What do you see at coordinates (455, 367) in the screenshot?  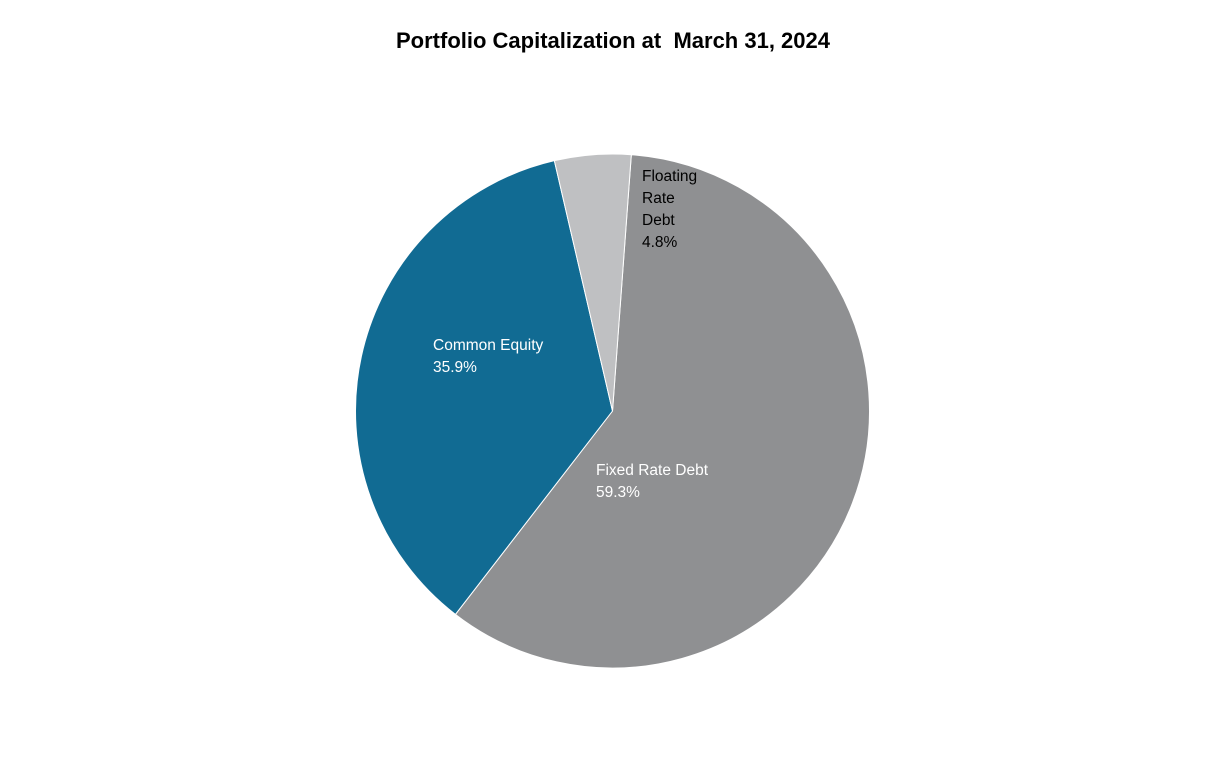 I see `slice-label-value: 35.9%` at bounding box center [455, 367].